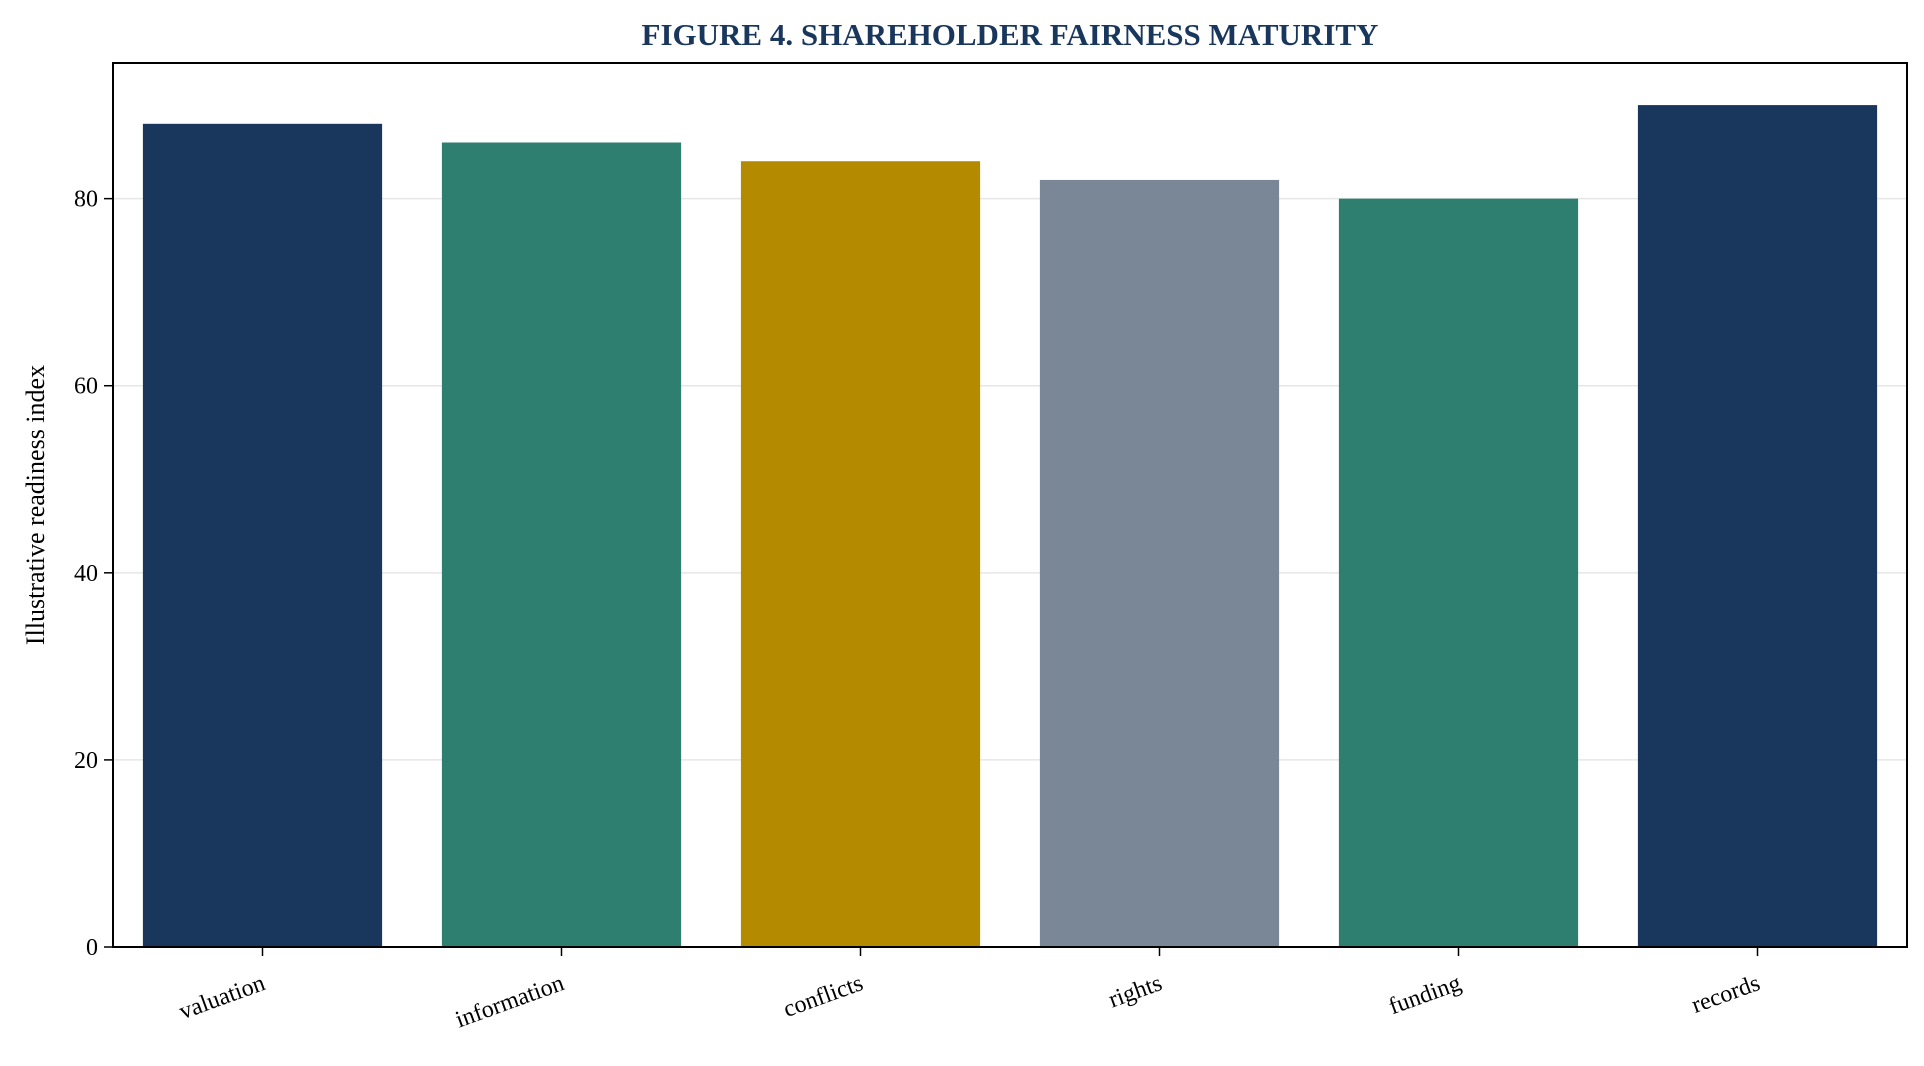 Image resolution: width=1924 pixels, height=1066 pixels. What do you see at coordinates (860, 554) in the screenshot?
I see `bar-conflicts` at bounding box center [860, 554].